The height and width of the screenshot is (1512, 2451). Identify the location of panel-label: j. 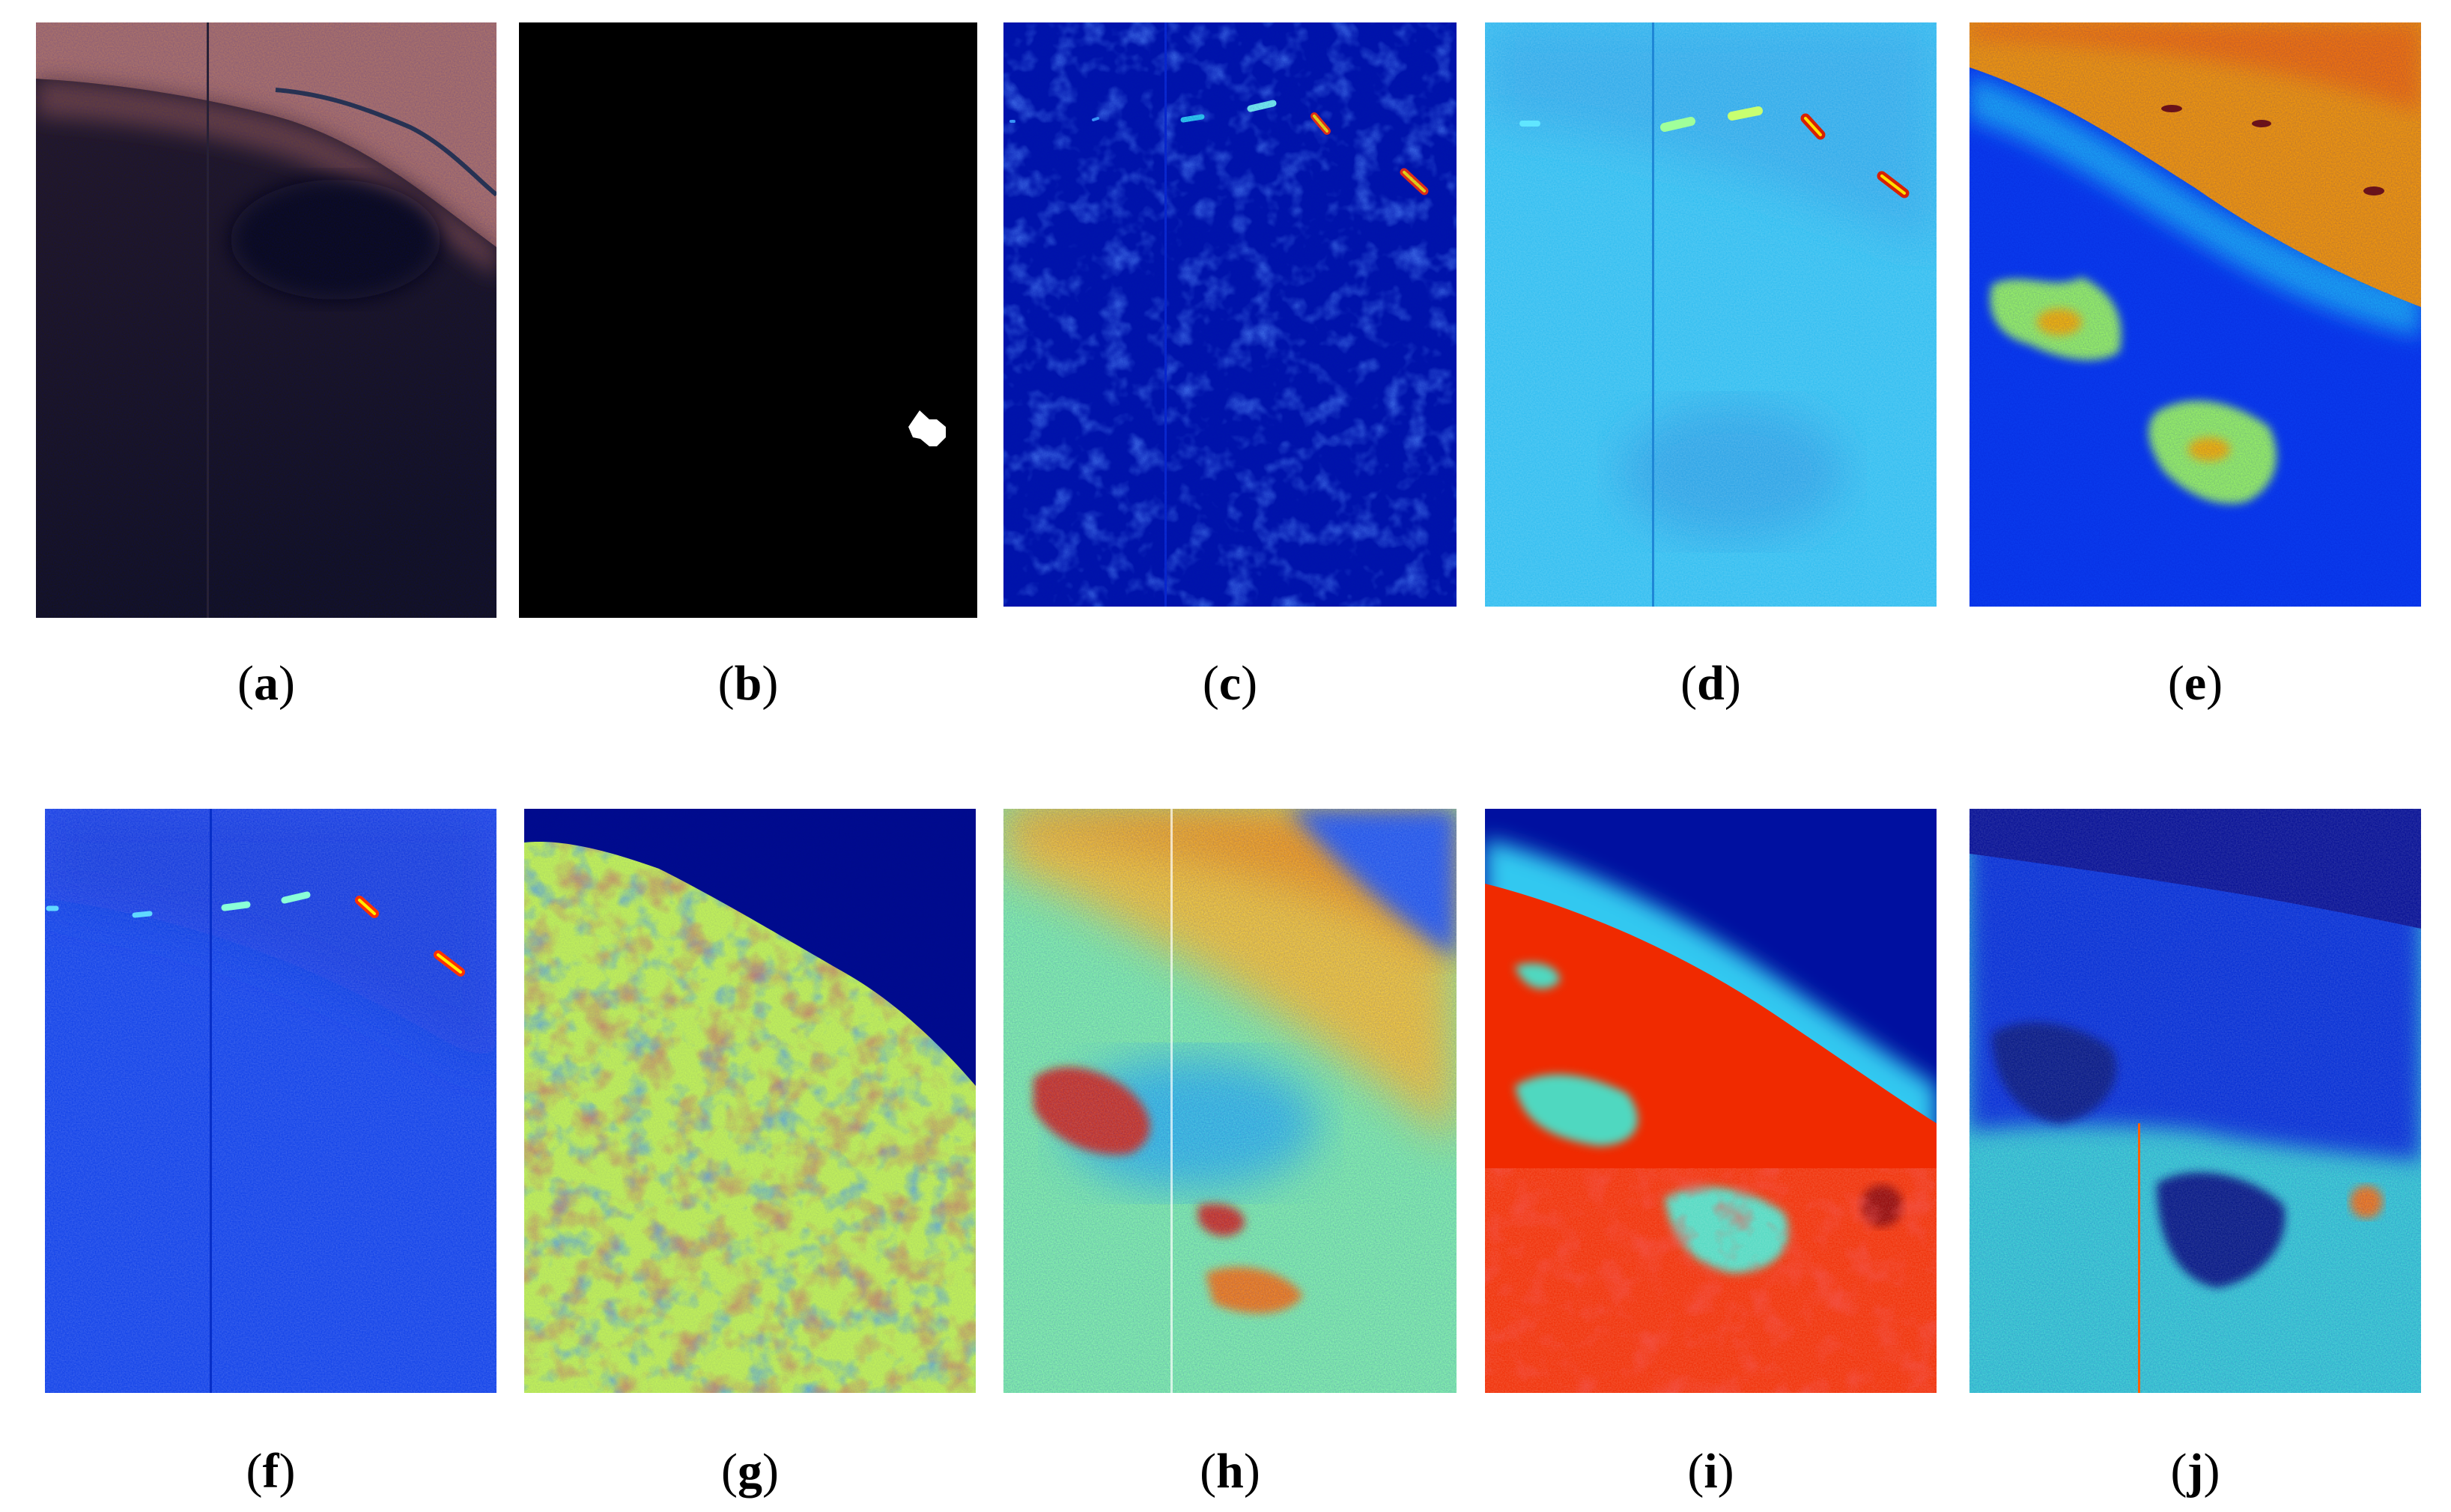
(2195, 1471).